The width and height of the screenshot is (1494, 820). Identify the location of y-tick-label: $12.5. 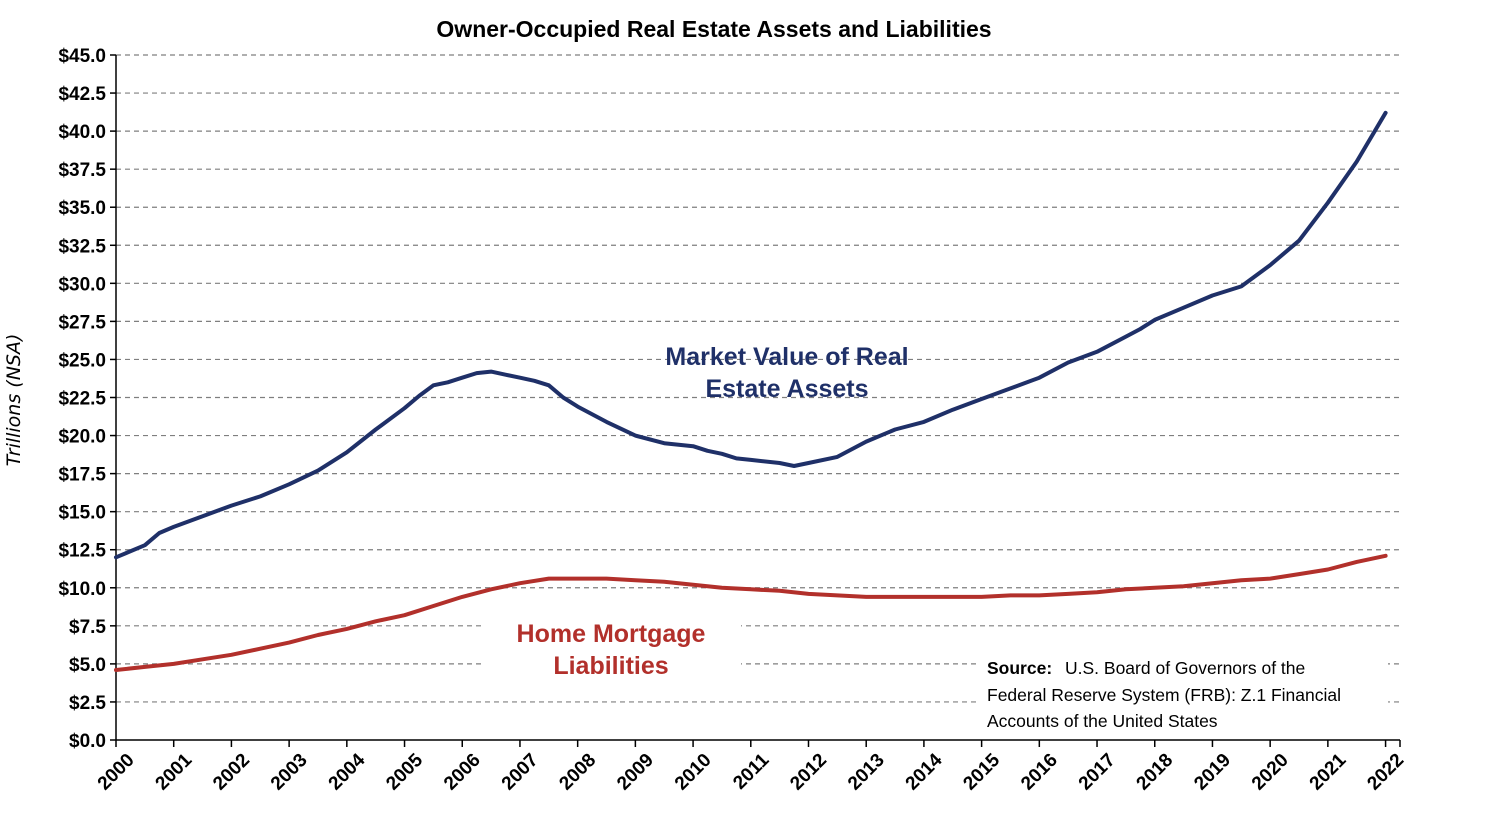
(82, 551).